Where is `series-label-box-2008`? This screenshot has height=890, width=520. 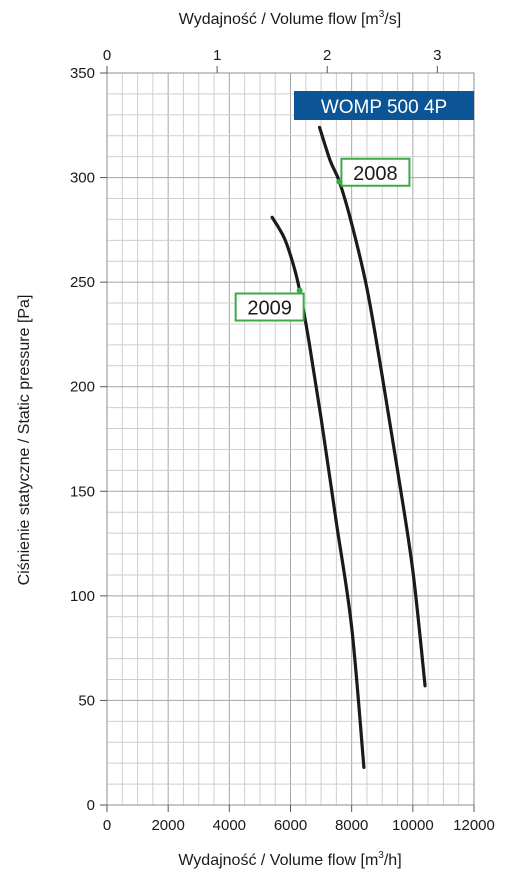 series-label-box-2008 is located at coordinates (375, 172).